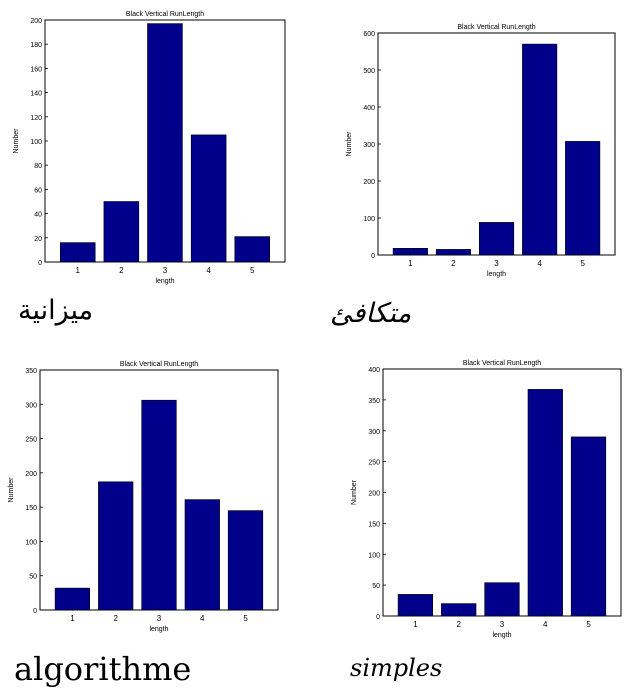  I want to click on y-tick-label: 20, so click(38, 239).